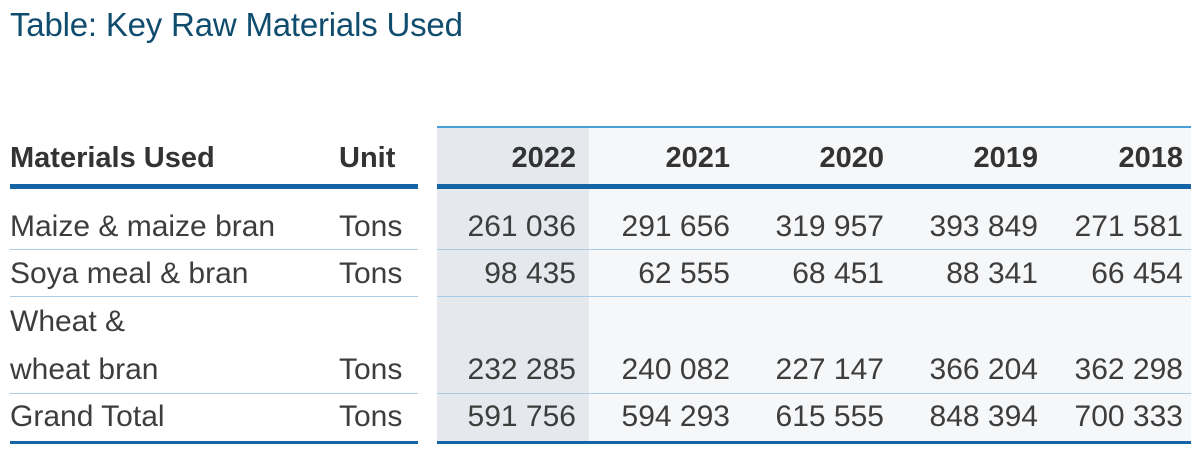 This screenshot has height=460, width=1200. I want to click on header-unit: Unit, so click(367, 158).